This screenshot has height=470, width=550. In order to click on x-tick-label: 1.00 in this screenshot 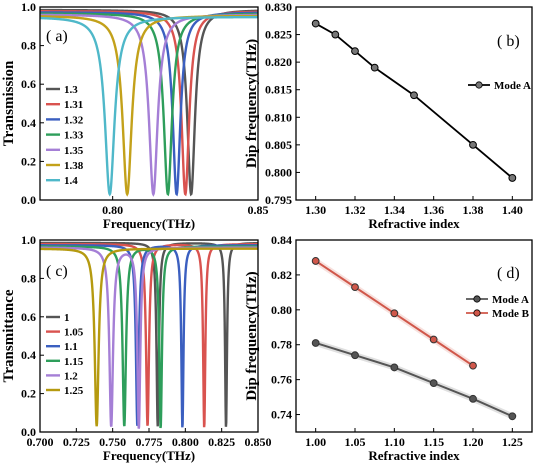, I will do `click(315, 442)`.